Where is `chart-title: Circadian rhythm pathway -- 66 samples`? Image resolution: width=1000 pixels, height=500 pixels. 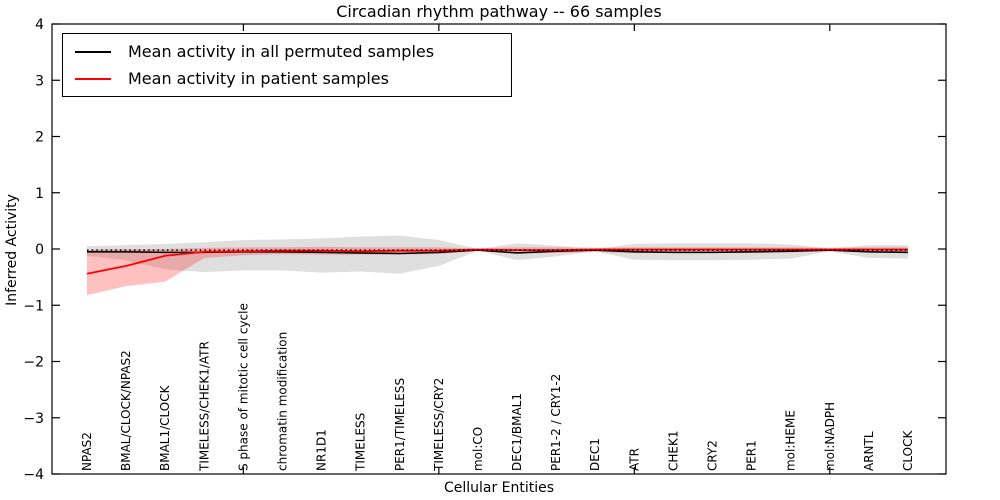
chart-title: Circadian rhythm pathway -- 66 samples is located at coordinates (499, 11).